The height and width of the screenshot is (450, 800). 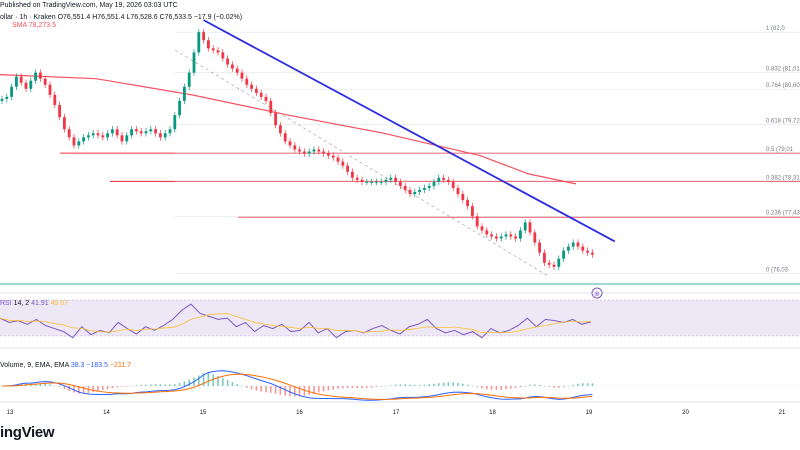 I want to click on rsi-value2: 45.07, so click(x=59, y=303).